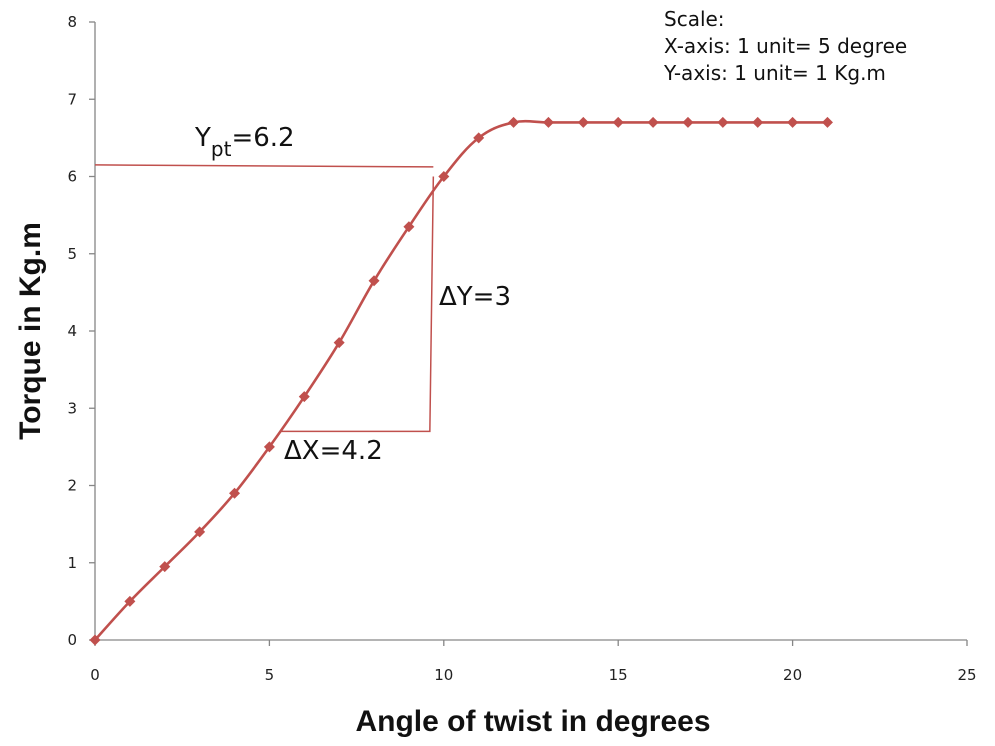 This screenshot has width=995, height=746. I want to click on delta-x-annotation: ΔX=4.2, so click(333, 451).